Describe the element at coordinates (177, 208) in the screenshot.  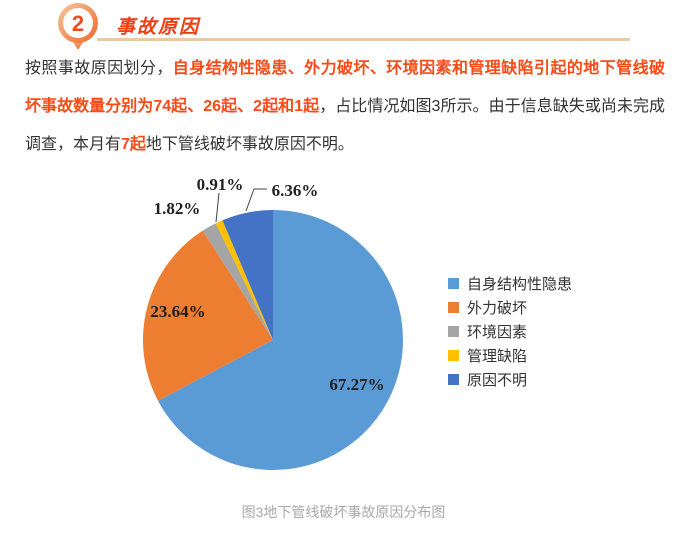
I see `pie-percent-label-2: 1.82%` at that location.